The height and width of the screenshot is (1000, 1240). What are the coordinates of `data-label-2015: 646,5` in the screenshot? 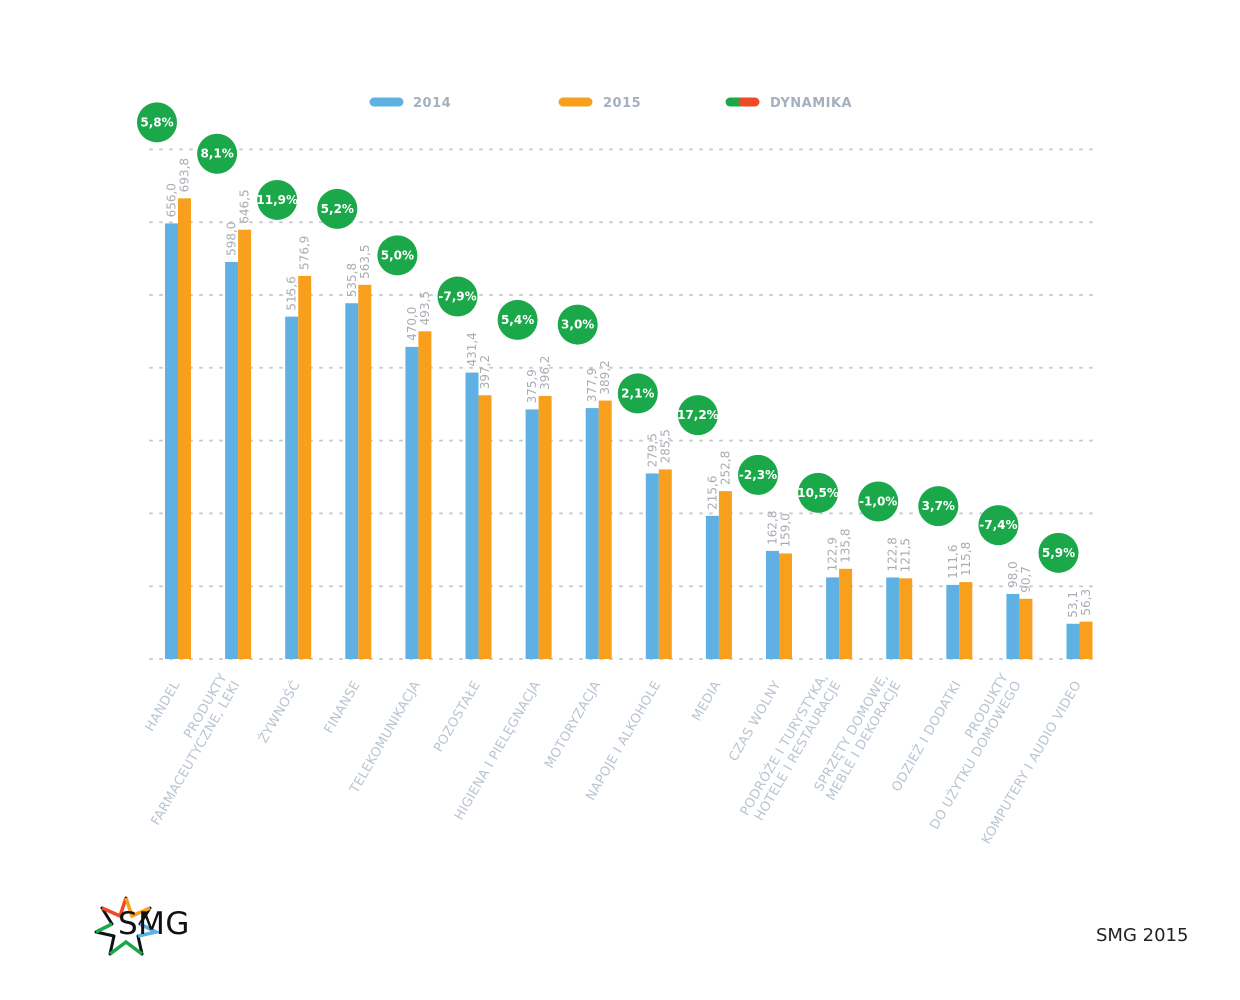 It's located at (245, 206).